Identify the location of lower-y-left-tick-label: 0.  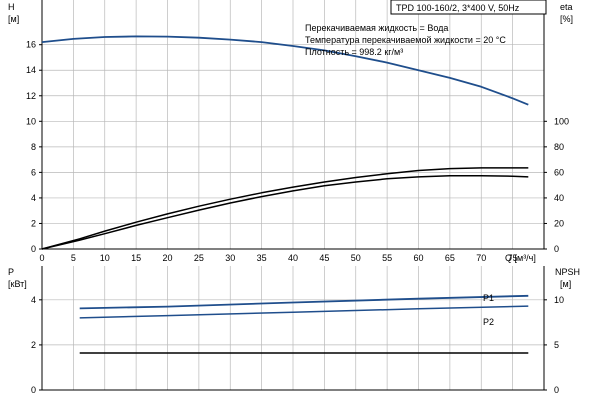
(33, 390).